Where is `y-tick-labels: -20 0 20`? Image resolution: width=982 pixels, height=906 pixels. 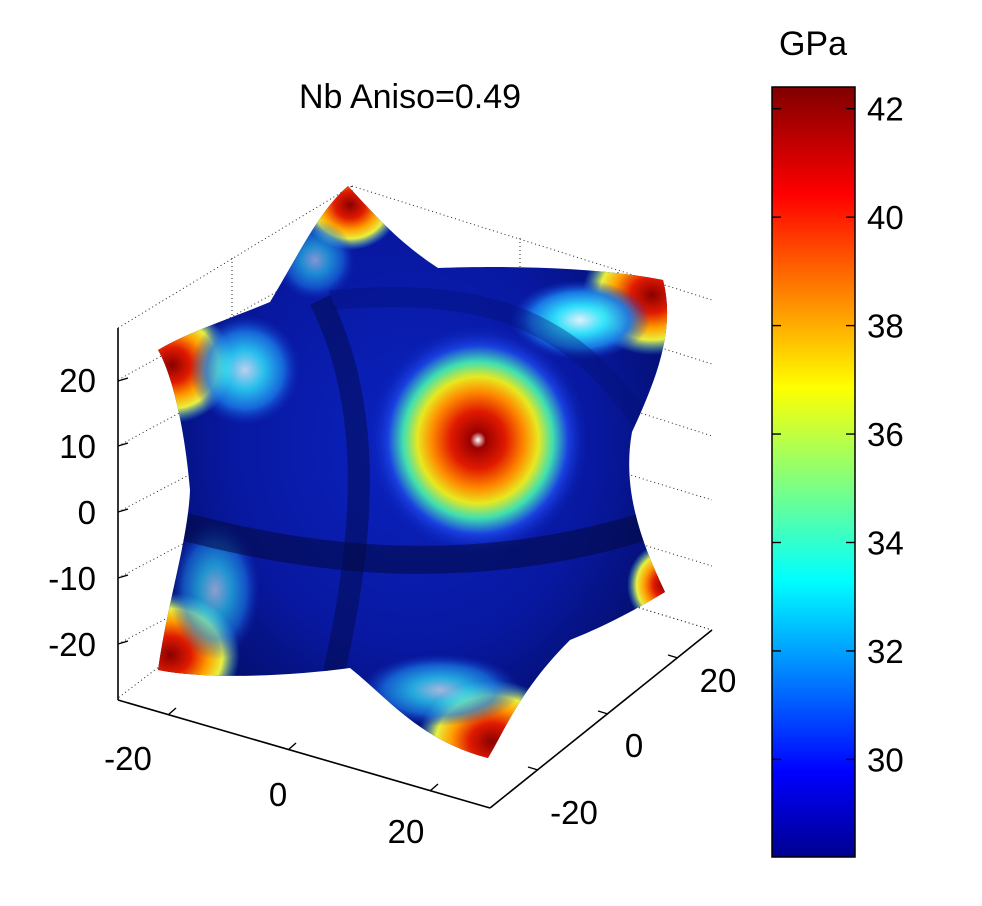 y-tick-labels: -20 0 20 is located at coordinates (643, 746).